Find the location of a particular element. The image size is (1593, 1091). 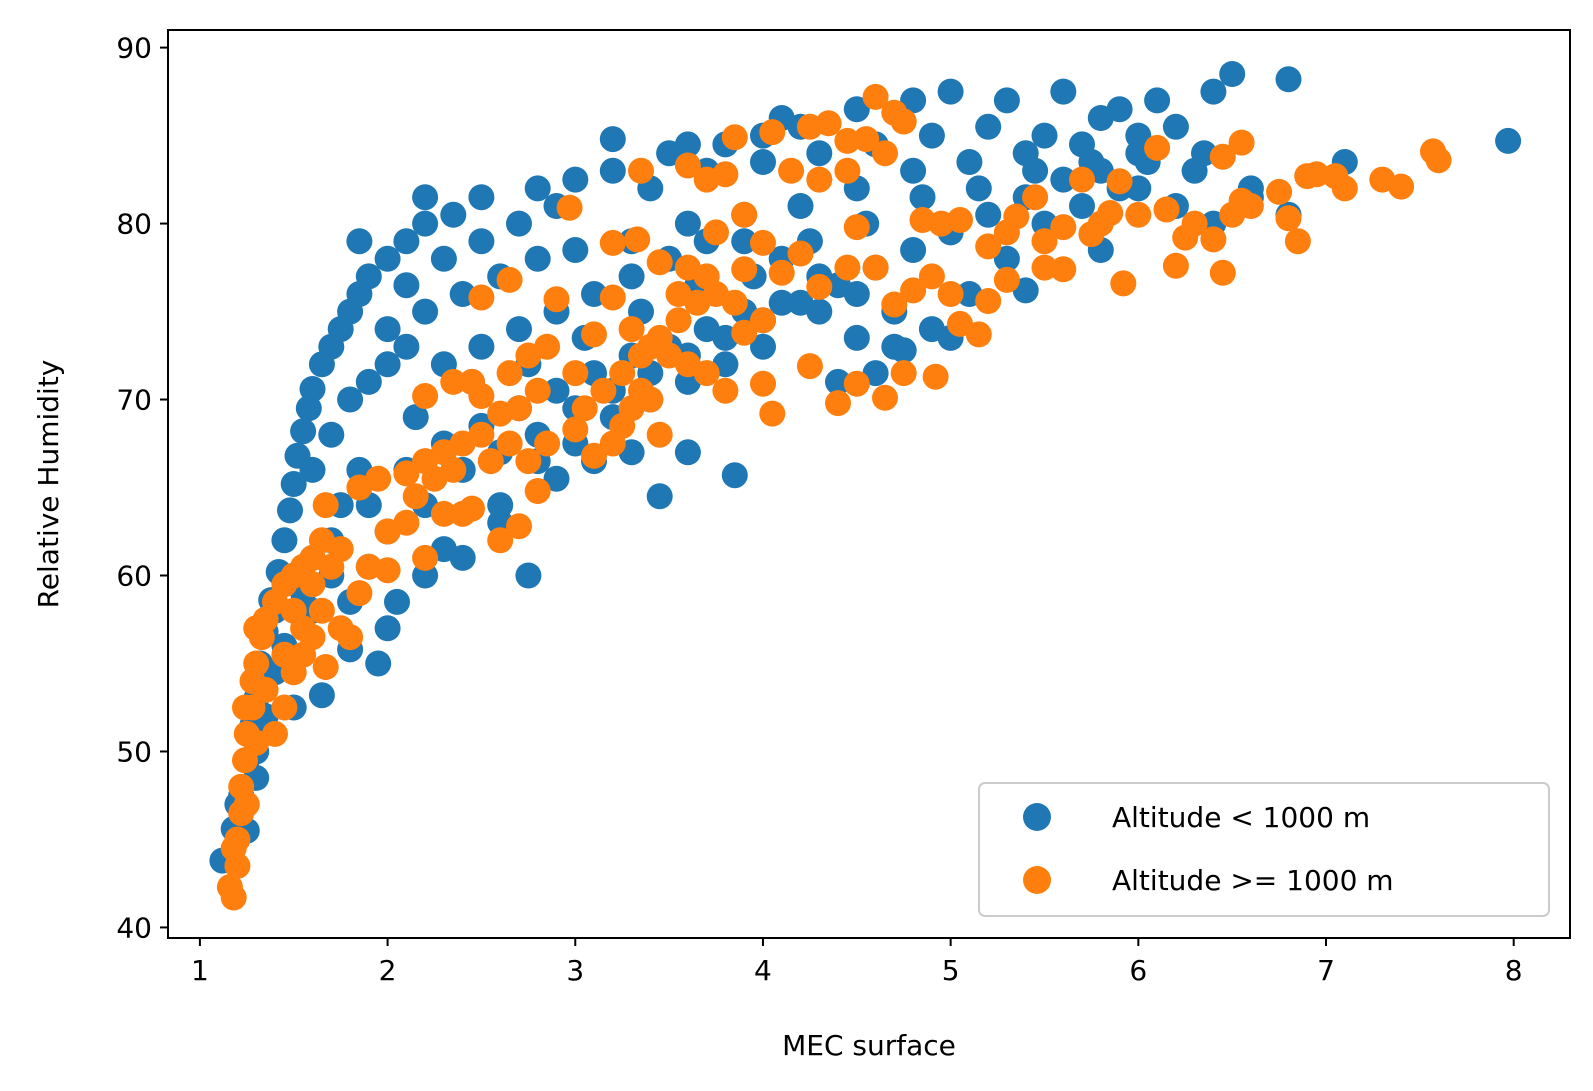

legend-marker-high-altitude is located at coordinates (1037, 880).